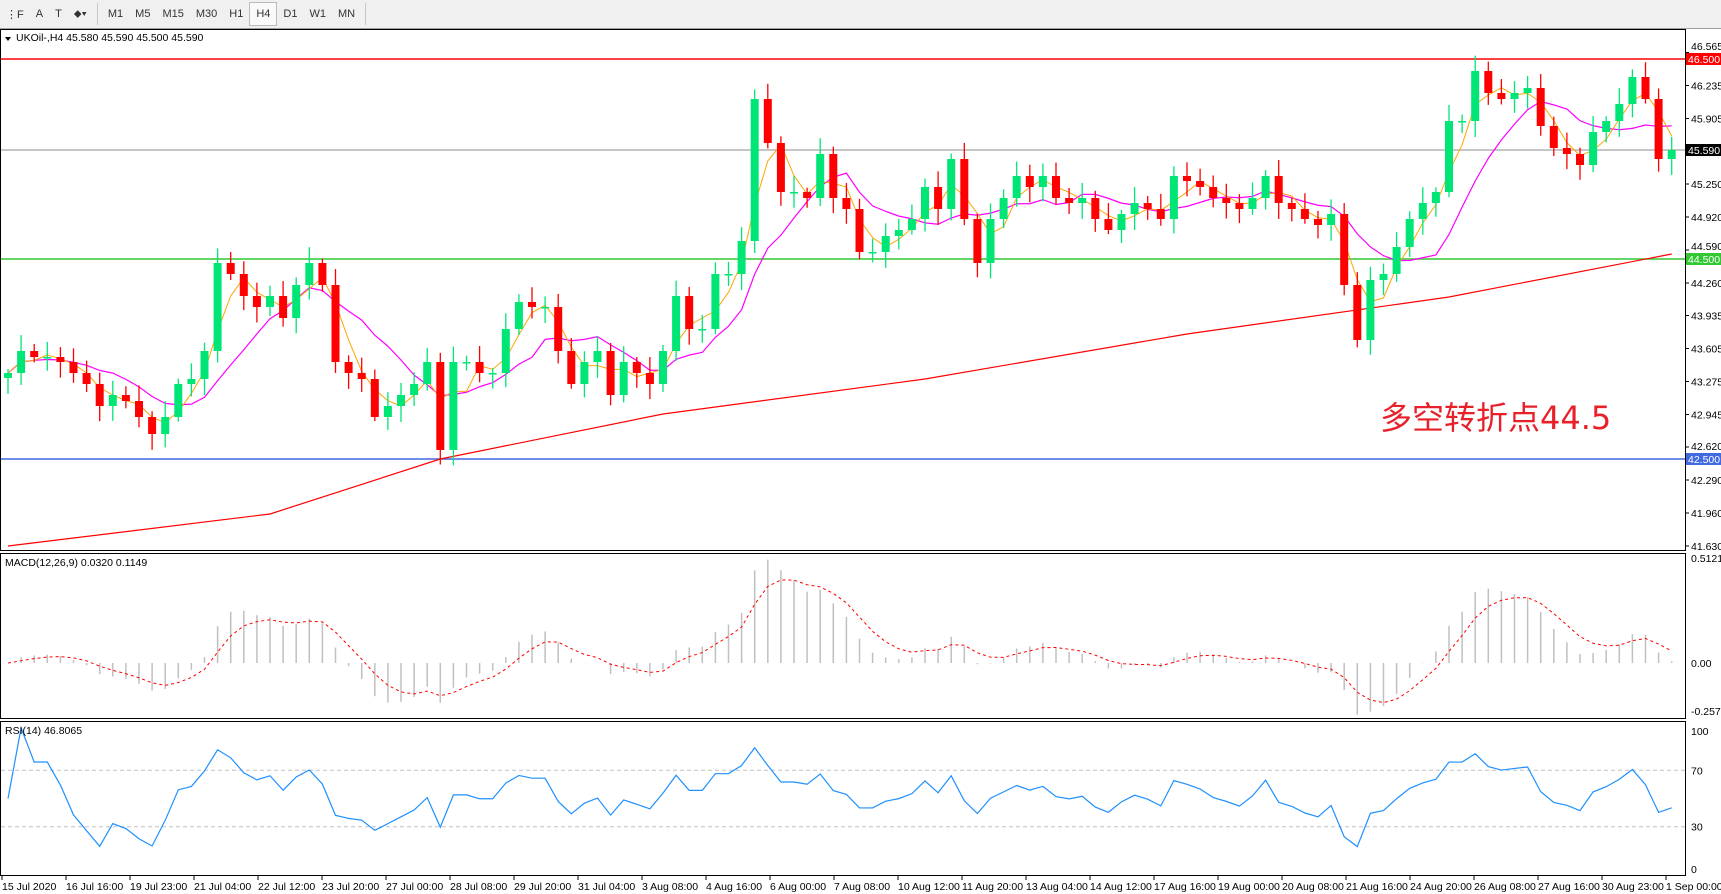  I want to click on time-label: 21 Jul 04:00, so click(222, 887).